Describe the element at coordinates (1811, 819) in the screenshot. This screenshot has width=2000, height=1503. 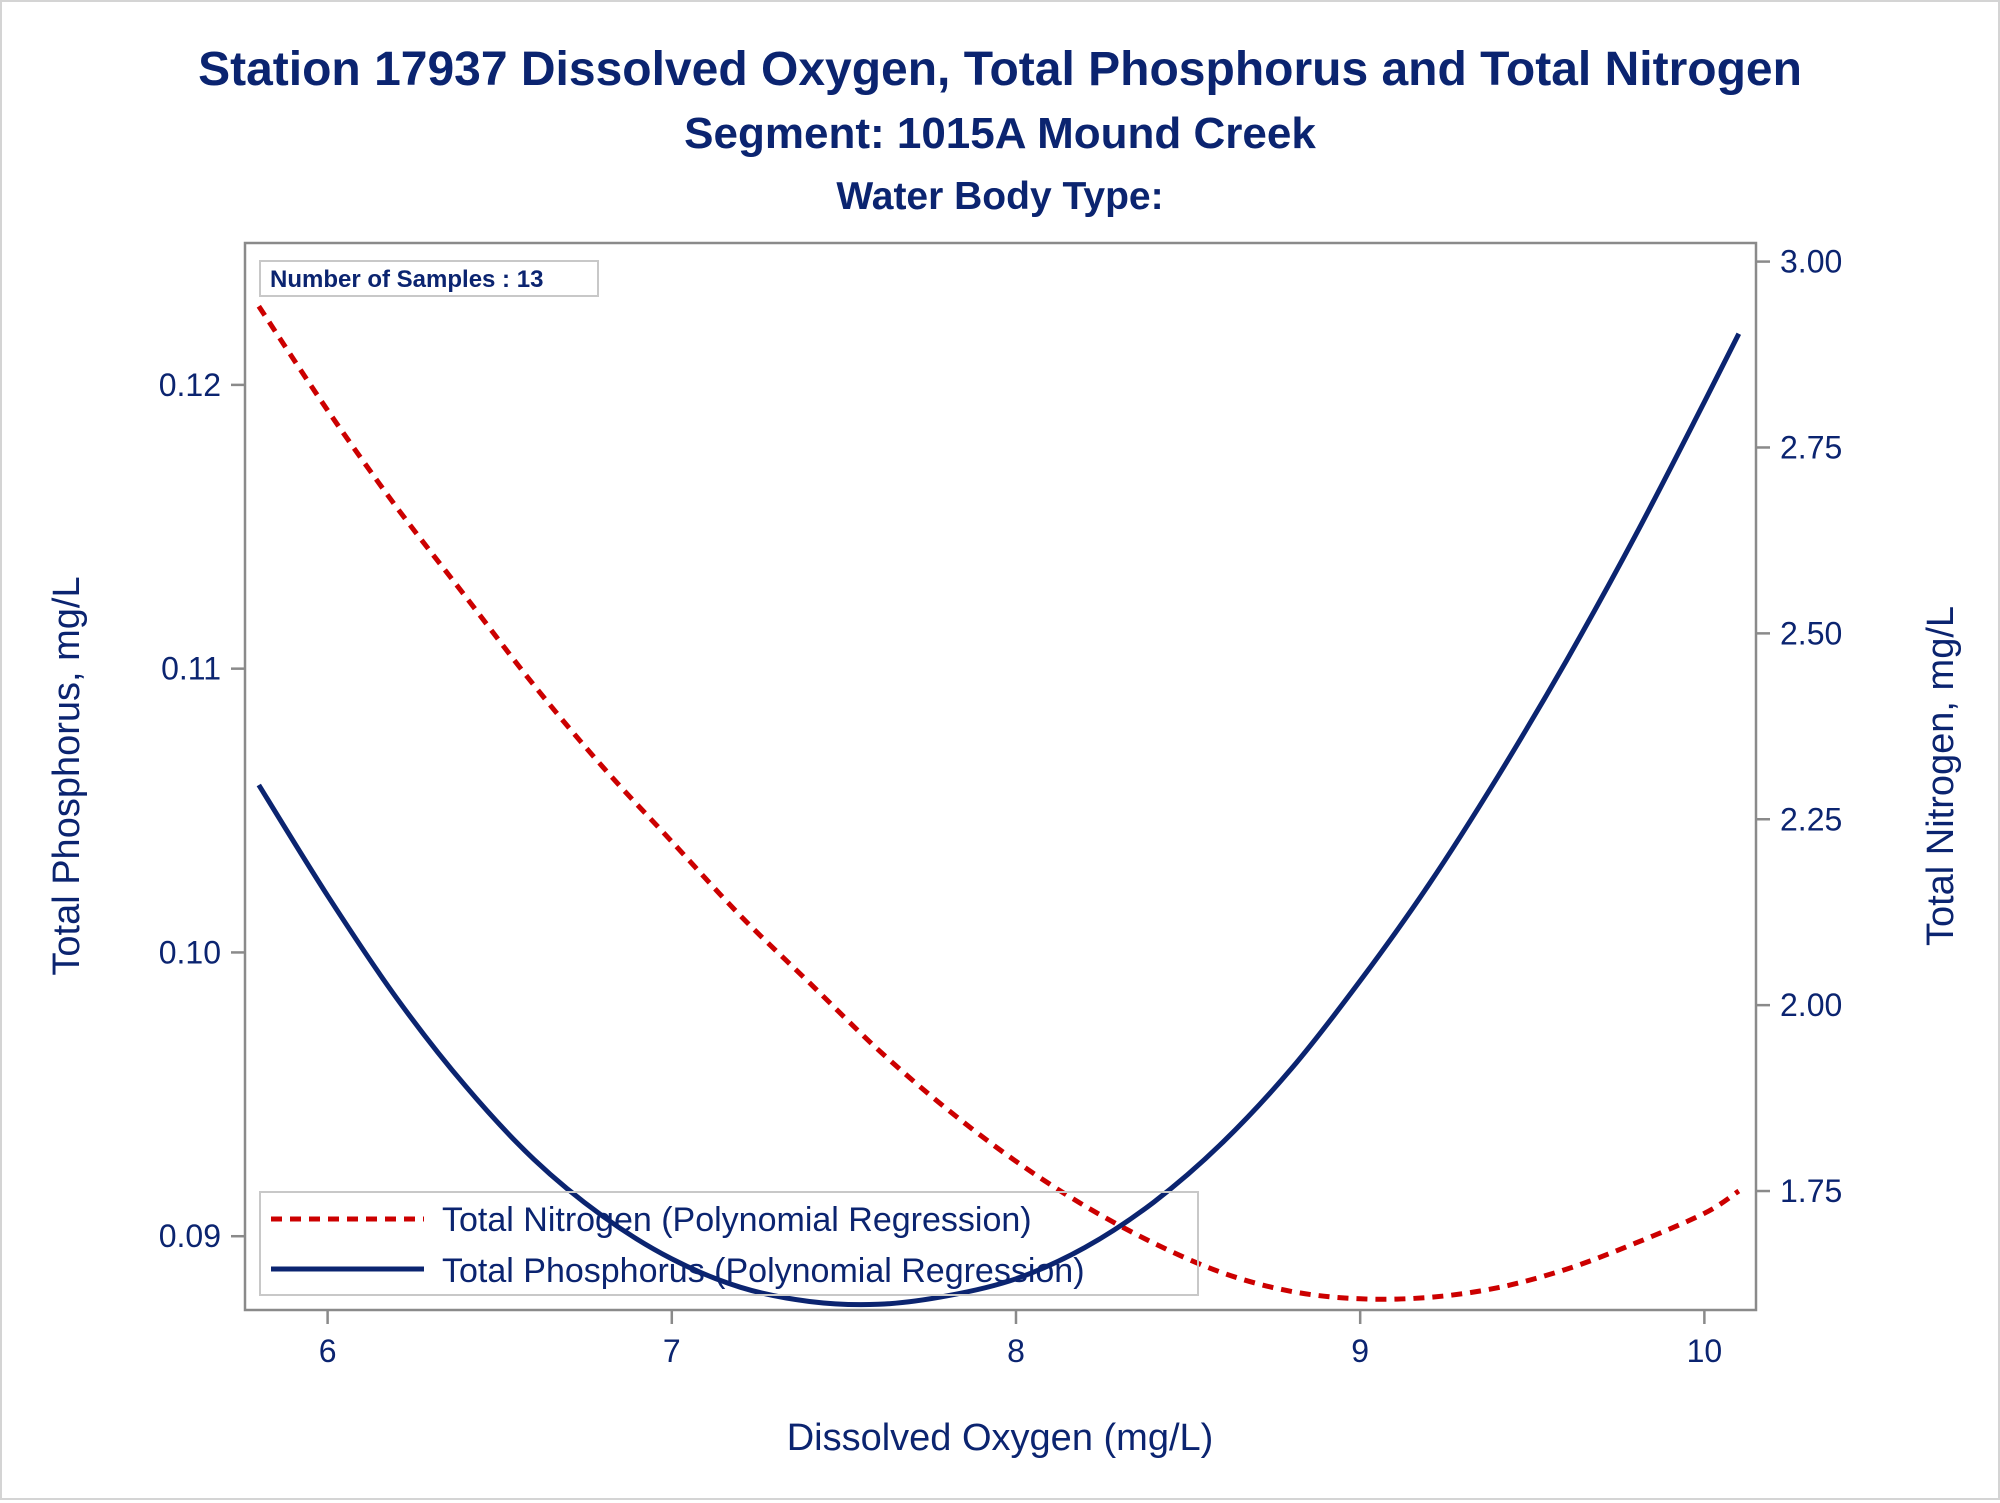
I see `y2-tick-label: 2.25` at that location.